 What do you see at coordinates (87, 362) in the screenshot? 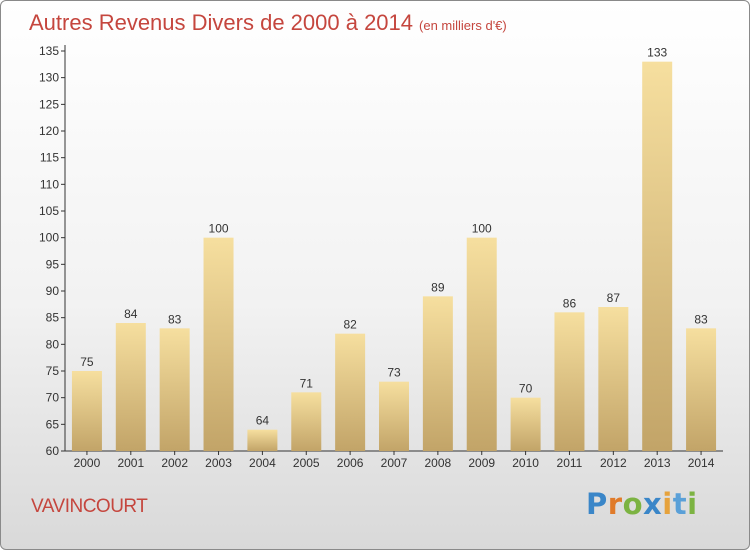
I see `value-label: 75` at bounding box center [87, 362].